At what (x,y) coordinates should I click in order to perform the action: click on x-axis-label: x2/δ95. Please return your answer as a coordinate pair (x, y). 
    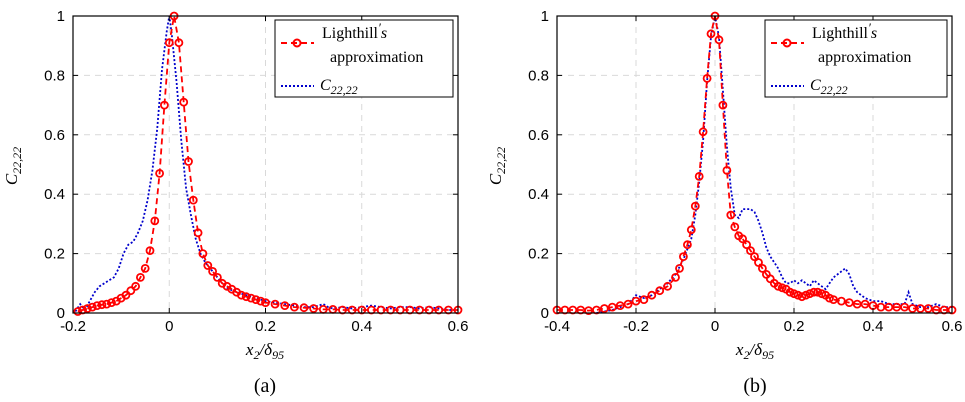
    Looking at the image, I should click on (264, 351).